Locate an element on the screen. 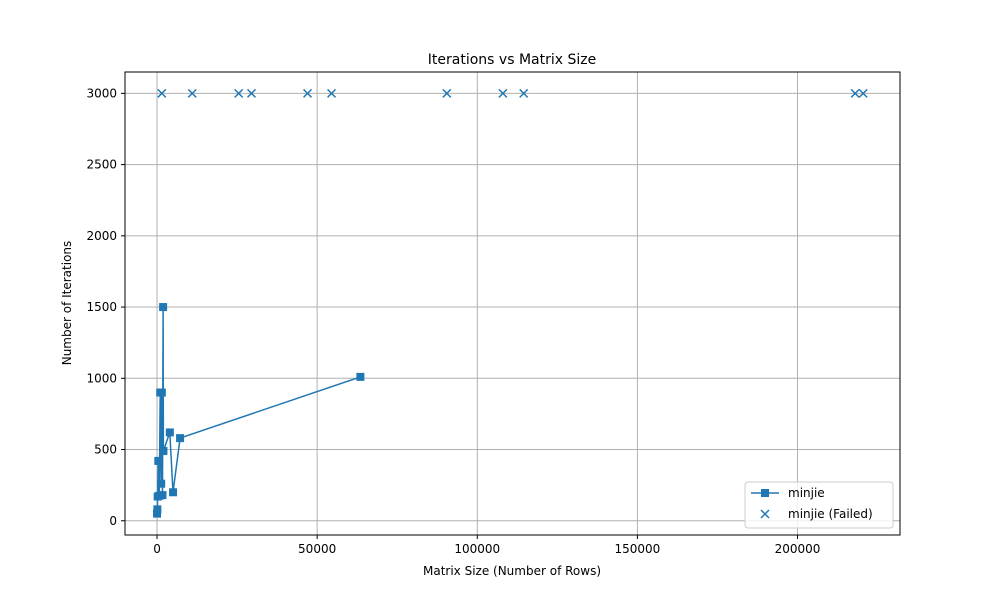  legend-x-marker is located at coordinates (765, 514).